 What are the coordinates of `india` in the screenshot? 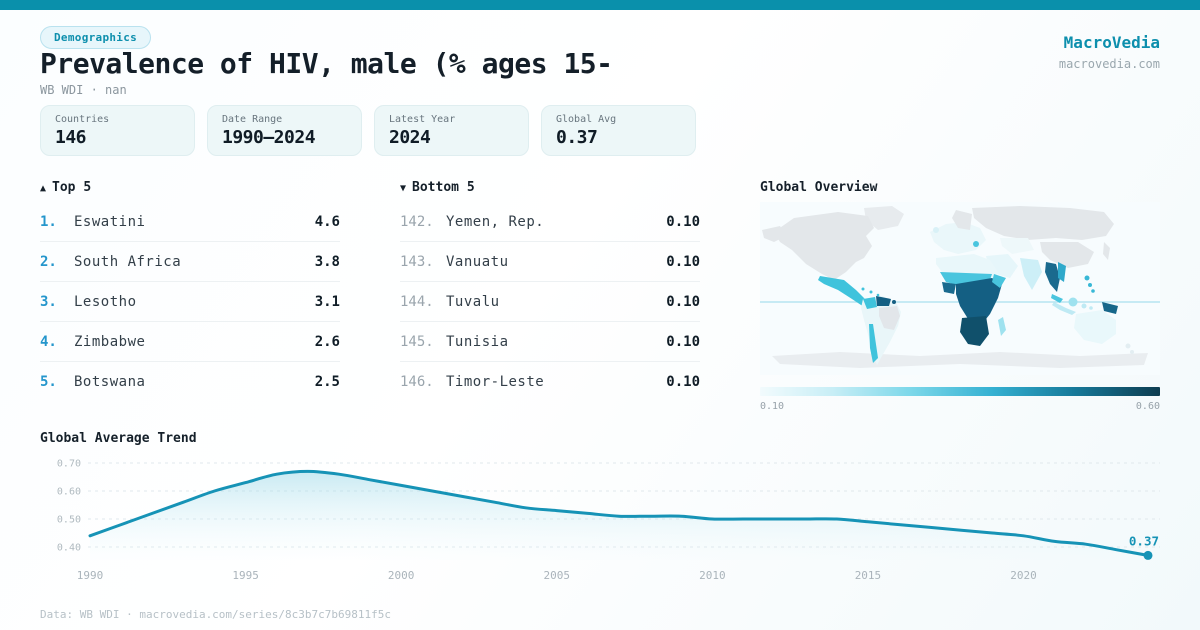 It's located at (1031, 274).